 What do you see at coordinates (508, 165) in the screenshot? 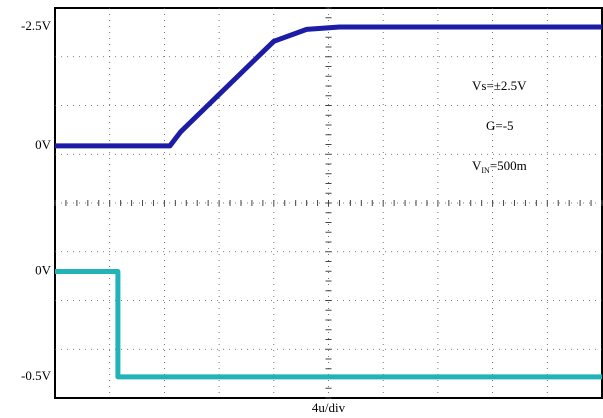
I see `annotation-part: =500m` at bounding box center [508, 165].